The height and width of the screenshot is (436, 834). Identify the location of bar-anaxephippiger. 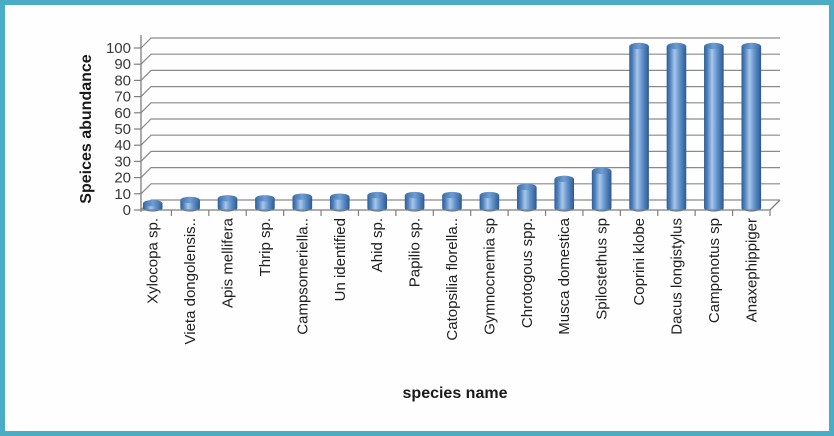
(751, 127).